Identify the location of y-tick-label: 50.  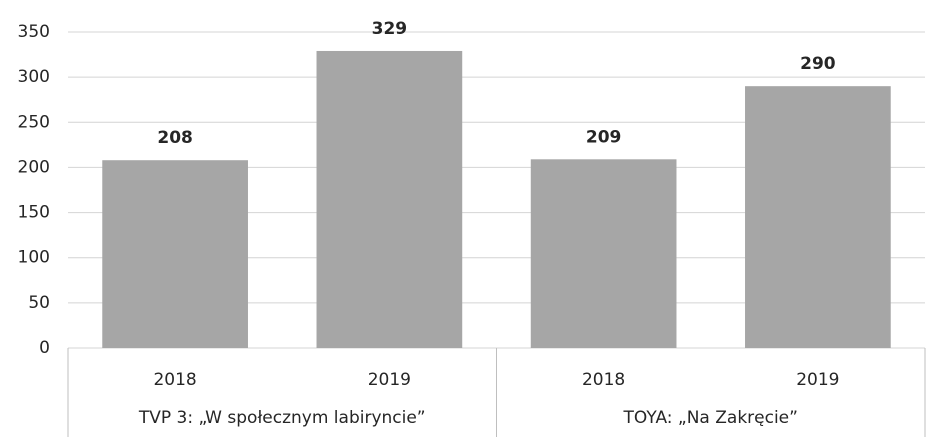
(39, 303).